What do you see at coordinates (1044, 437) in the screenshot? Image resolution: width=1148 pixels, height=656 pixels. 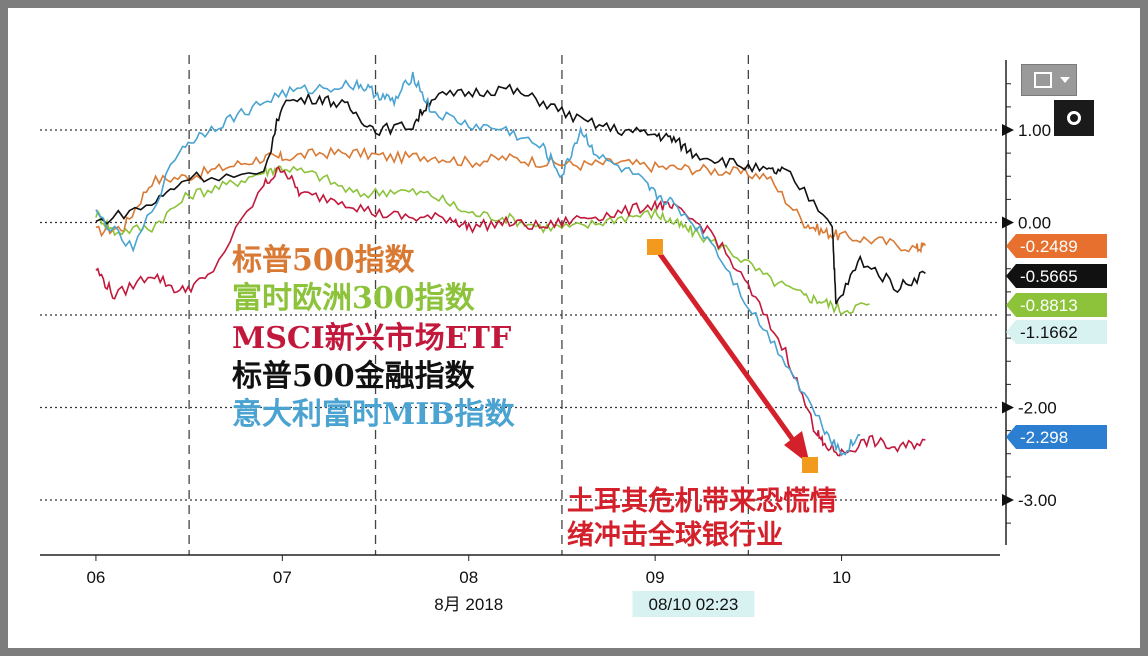 I see `value-badge-label-4: -2.298` at bounding box center [1044, 437].